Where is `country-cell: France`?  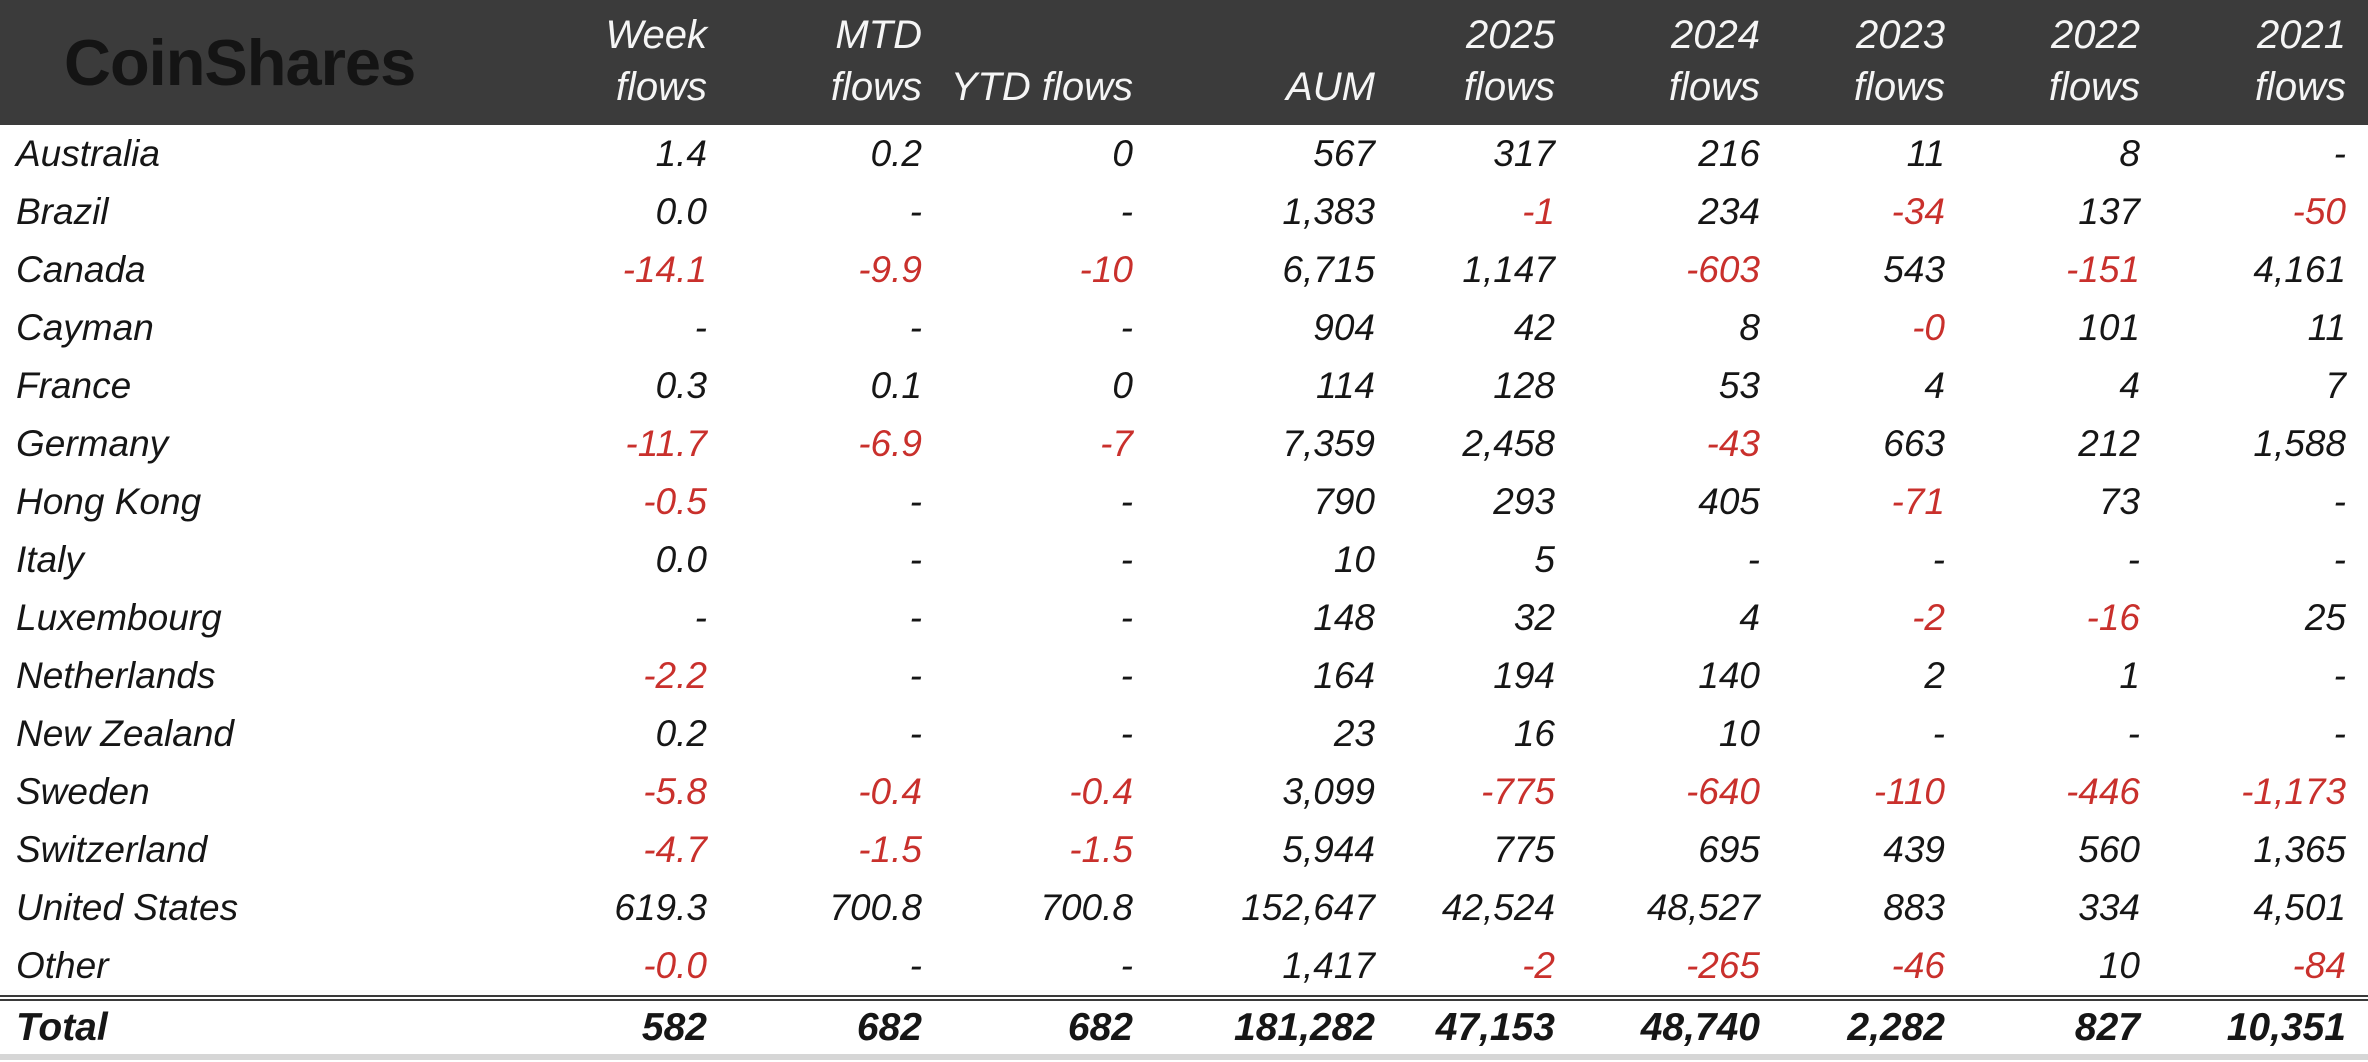 country-cell: France is located at coordinates (74, 385).